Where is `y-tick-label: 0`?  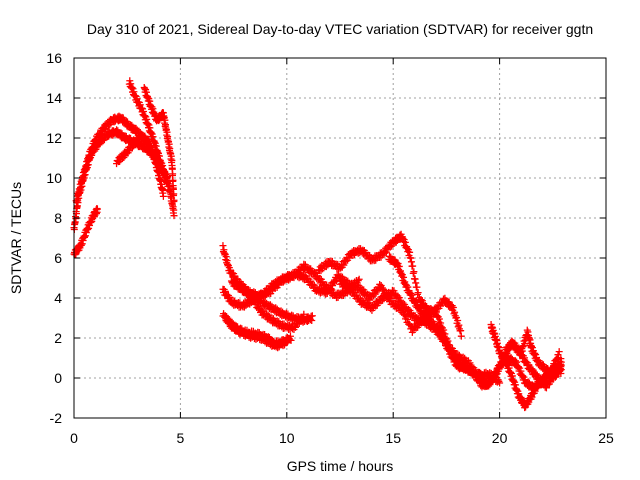 y-tick-label: 0 is located at coordinates (58, 378).